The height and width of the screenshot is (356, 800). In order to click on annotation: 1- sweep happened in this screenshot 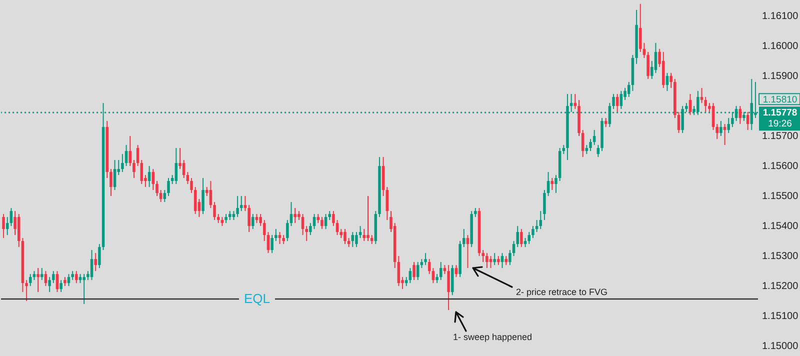, I will do `click(492, 337)`.